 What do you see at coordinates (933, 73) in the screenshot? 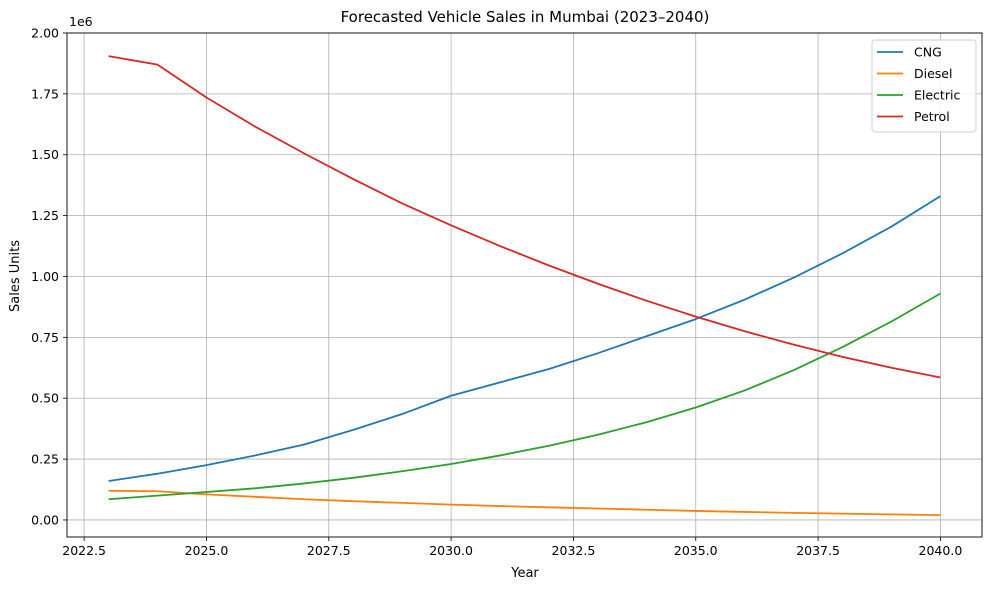
I see `legend-label-diesel: Diesel` at bounding box center [933, 73].